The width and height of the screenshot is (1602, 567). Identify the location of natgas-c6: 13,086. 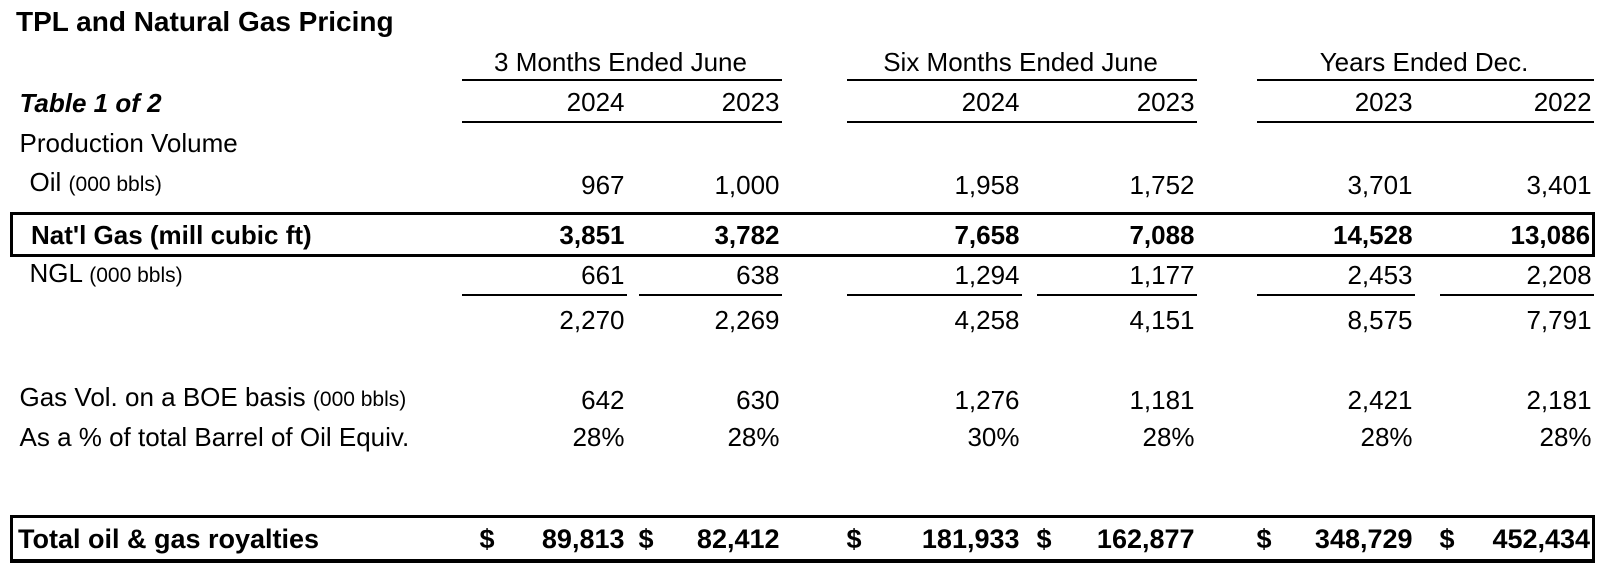
(1517, 234).